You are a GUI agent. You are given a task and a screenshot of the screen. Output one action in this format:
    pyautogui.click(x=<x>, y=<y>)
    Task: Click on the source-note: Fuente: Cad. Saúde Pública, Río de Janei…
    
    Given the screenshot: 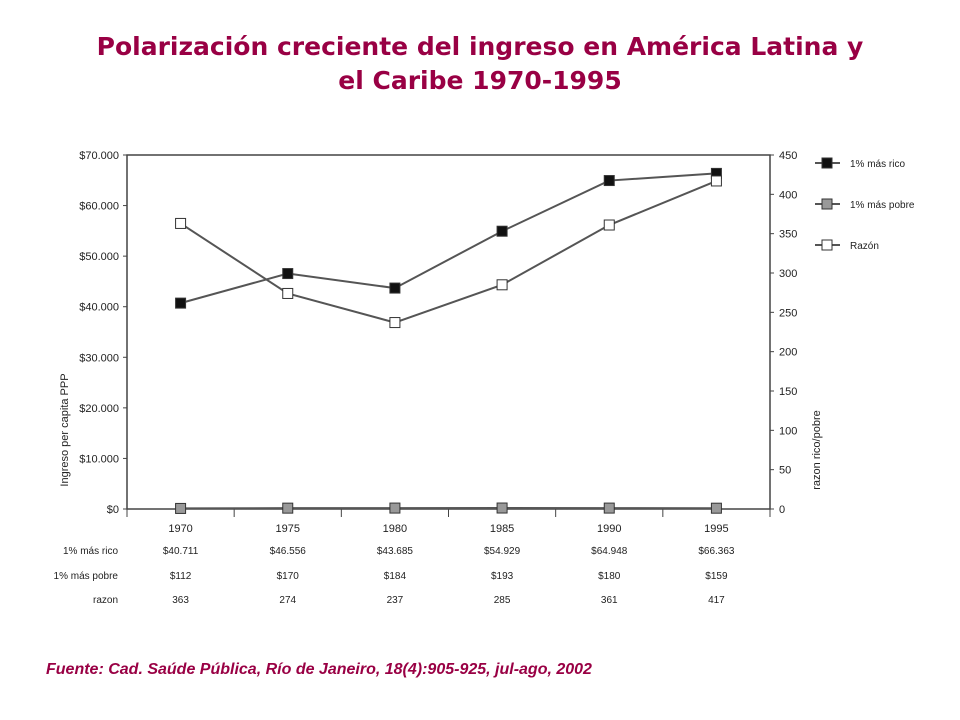 What is the action you would take?
    pyautogui.click(x=319, y=669)
    